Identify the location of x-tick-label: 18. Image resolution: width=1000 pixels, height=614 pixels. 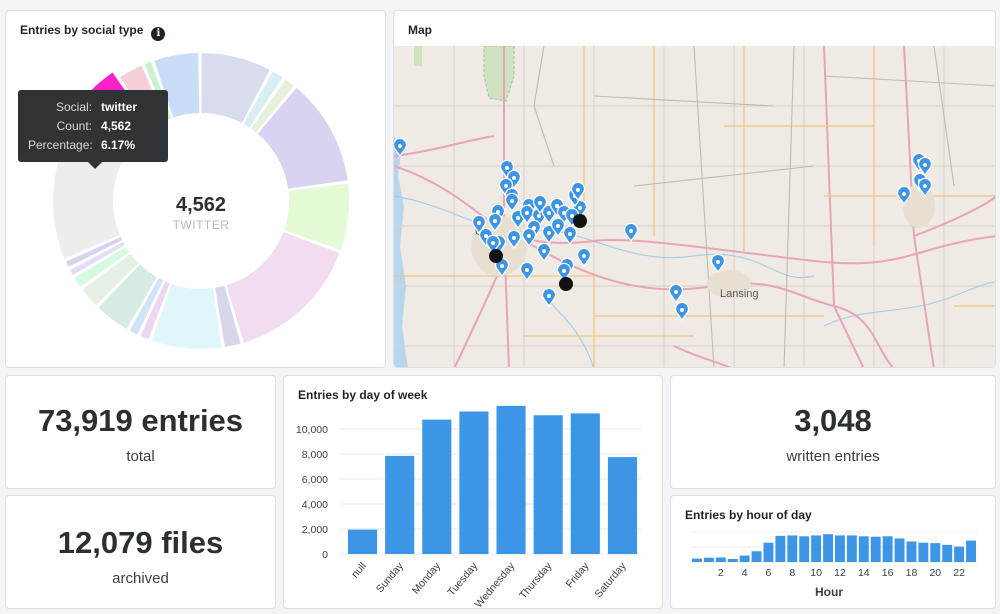
(912, 573).